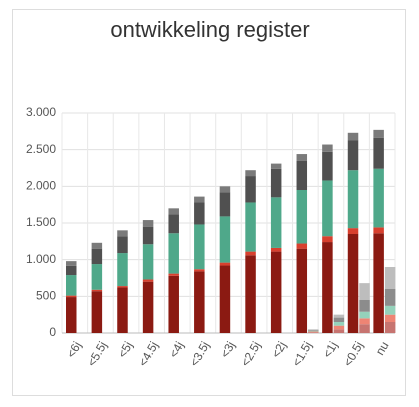 The image size is (419, 407). Describe the element at coordinates (41, 149) in the screenshot. I see `y-tick-label: 2.500` at that location.